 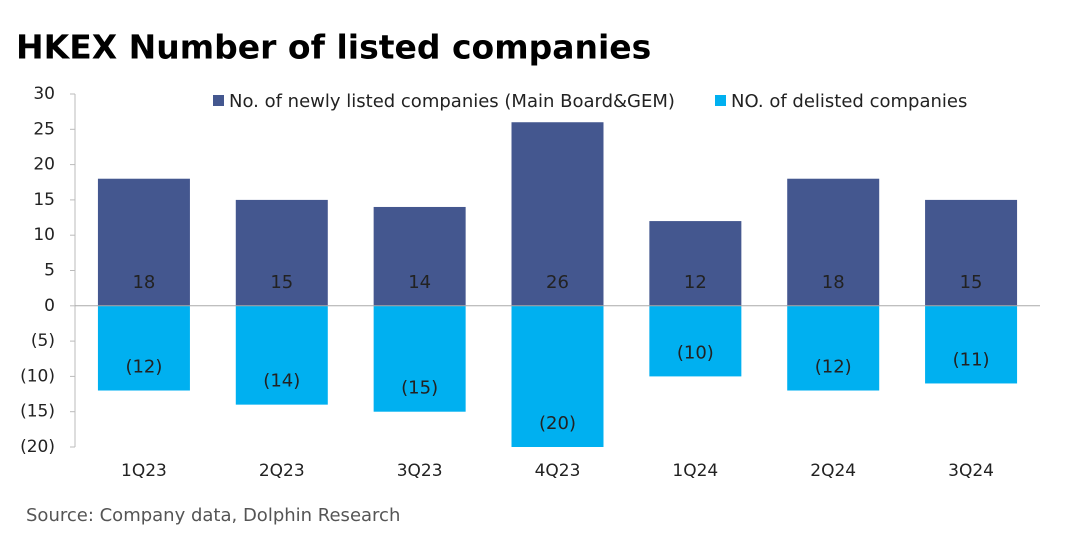 I want to click on value-label: 14, so click(x=419, y=282).